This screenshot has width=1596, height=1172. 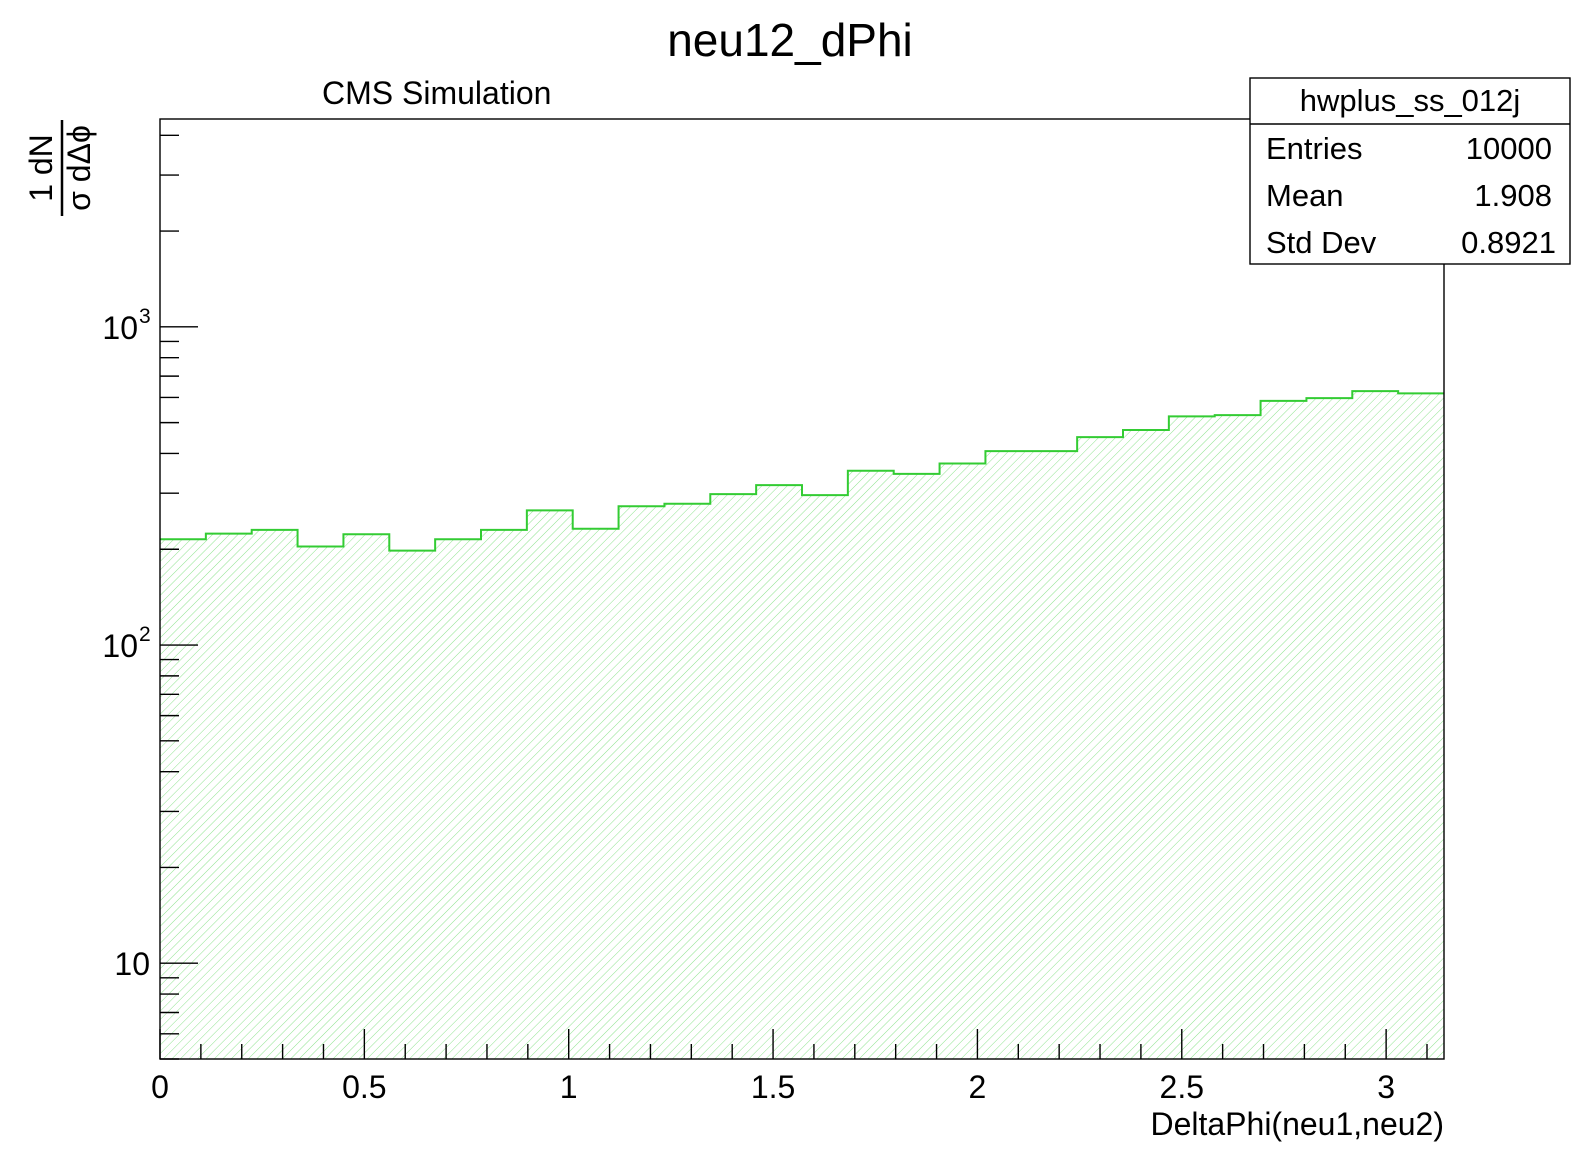 What do you see at coordinates (1305, 195) in the screenshot?
I see `stats-mean-label: Mean` at bounding box center [1305, 195].